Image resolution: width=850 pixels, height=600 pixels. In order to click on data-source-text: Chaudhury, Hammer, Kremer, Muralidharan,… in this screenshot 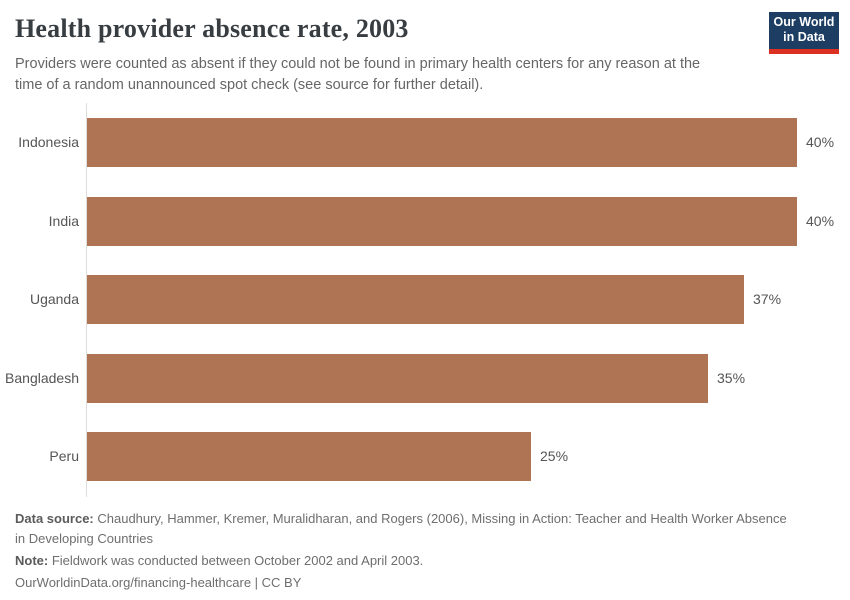, I will do `click(401, 528)`.